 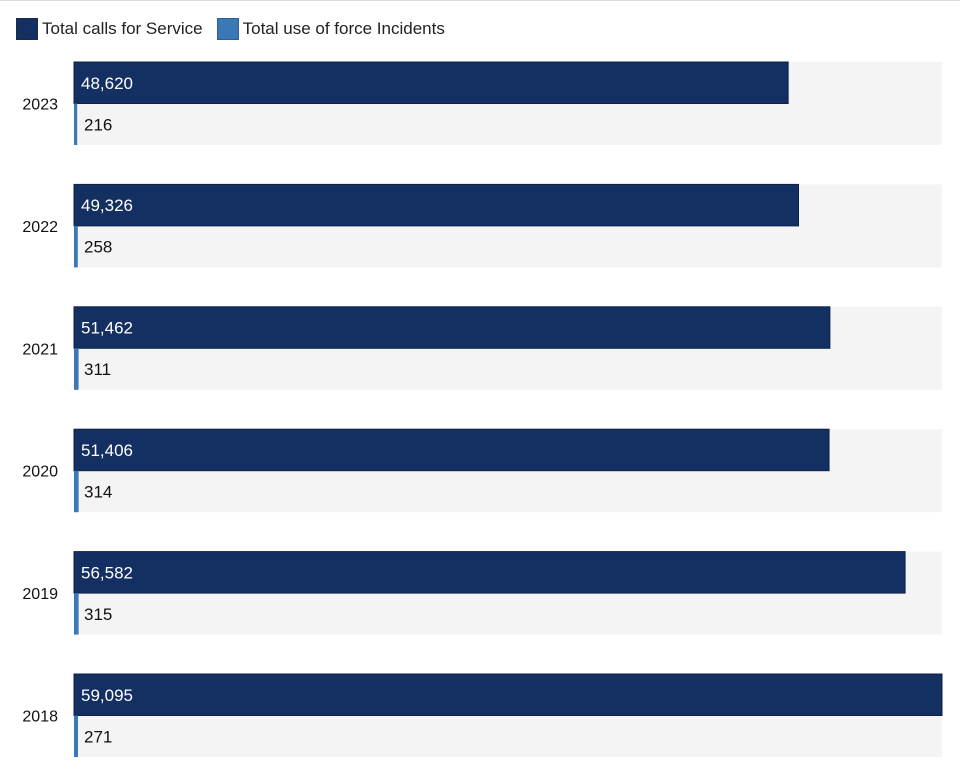 I want to click on y-tick-label-2021: 2021, so click(x=40, y=349).